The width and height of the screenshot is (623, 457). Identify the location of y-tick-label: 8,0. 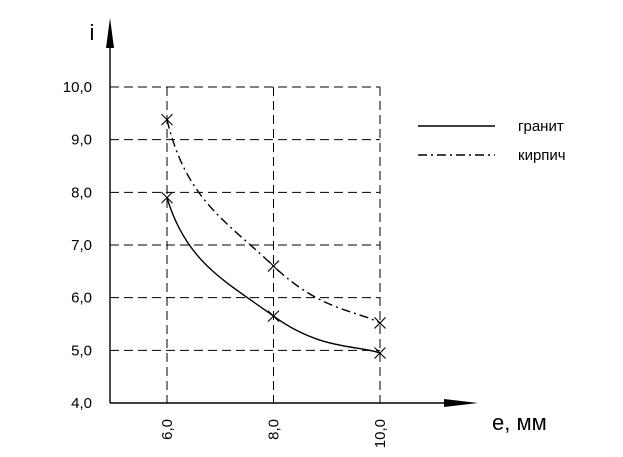
(81, 192).